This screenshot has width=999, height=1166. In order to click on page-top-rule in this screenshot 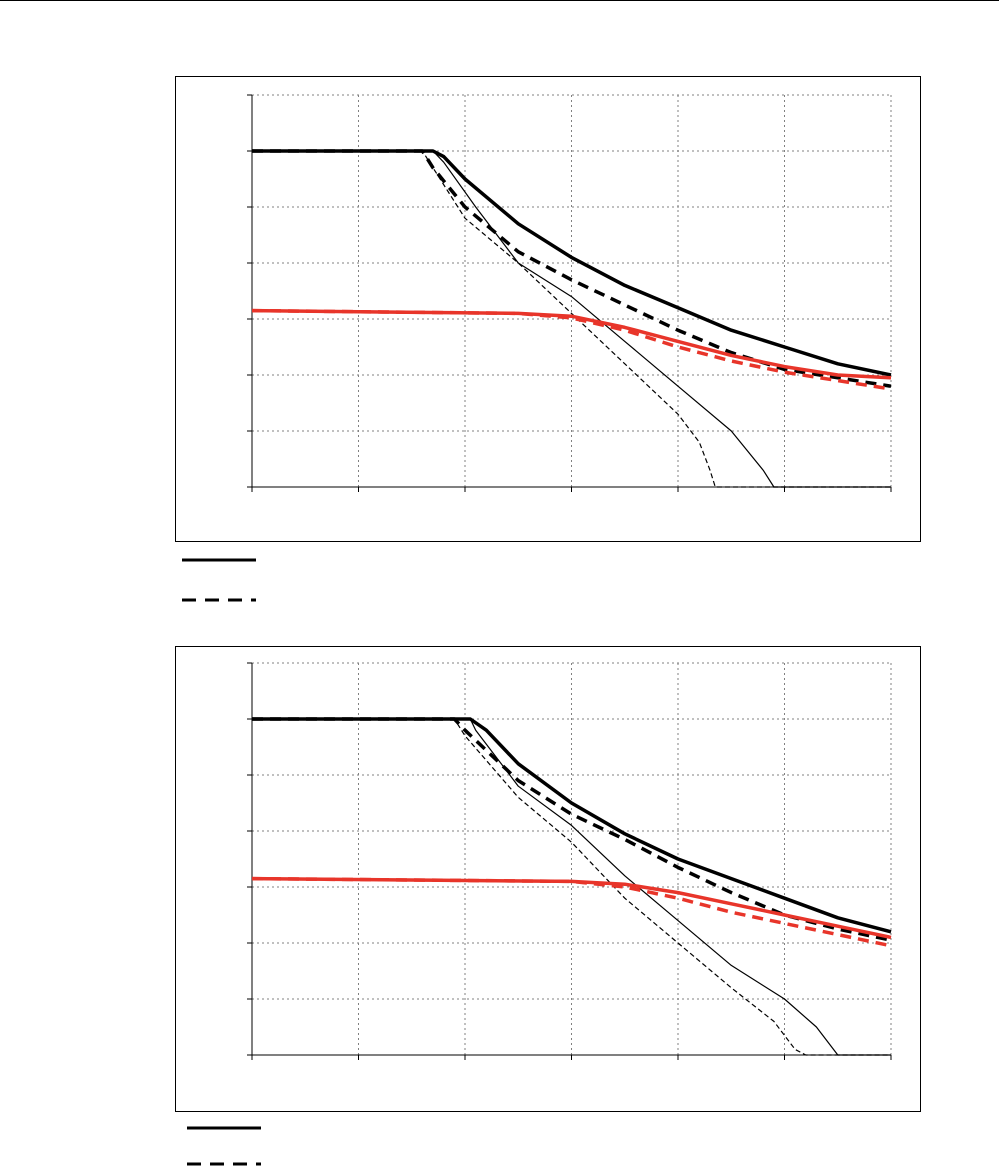, I will do `click(499, 0)`.